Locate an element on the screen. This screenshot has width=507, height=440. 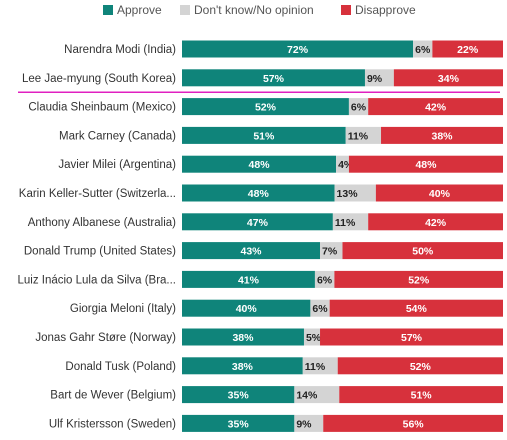
category-label: Claudia Sheinbaum (Mexico) is located at coordinates (102, 108).